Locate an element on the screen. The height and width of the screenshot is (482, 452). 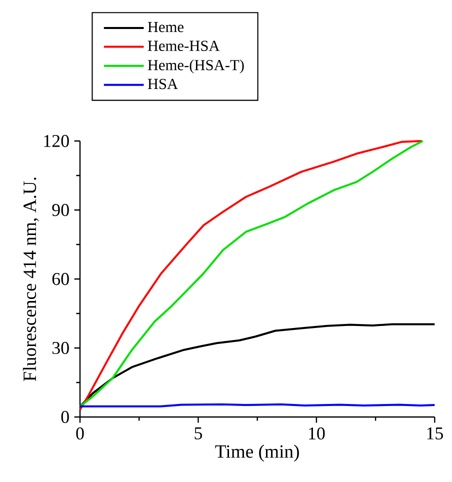
legend-label: HSA is located at coordinates (163, 84).